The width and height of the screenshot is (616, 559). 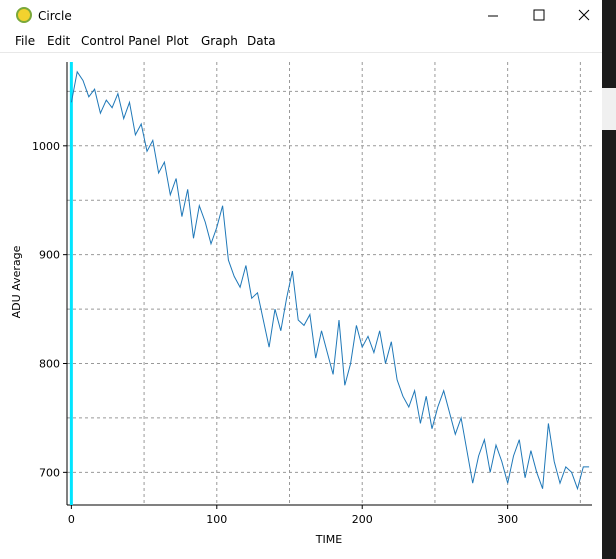 I want to click on menu-bar: File Edit Control Panel Plot Graph Data, so click(x=301, y=42).